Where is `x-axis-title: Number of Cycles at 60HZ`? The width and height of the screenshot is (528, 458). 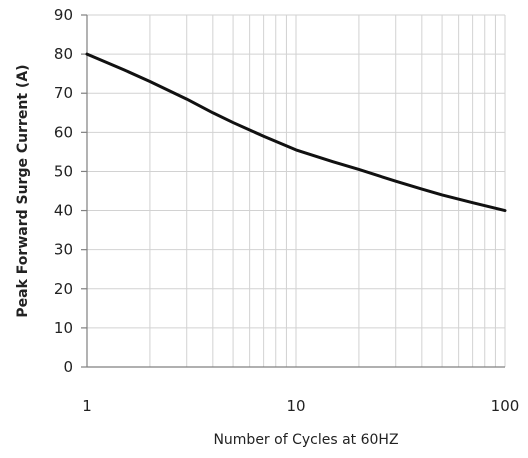 x-axis-title: Number of Cycles at 60HZ is located at coordinates (305, 440).